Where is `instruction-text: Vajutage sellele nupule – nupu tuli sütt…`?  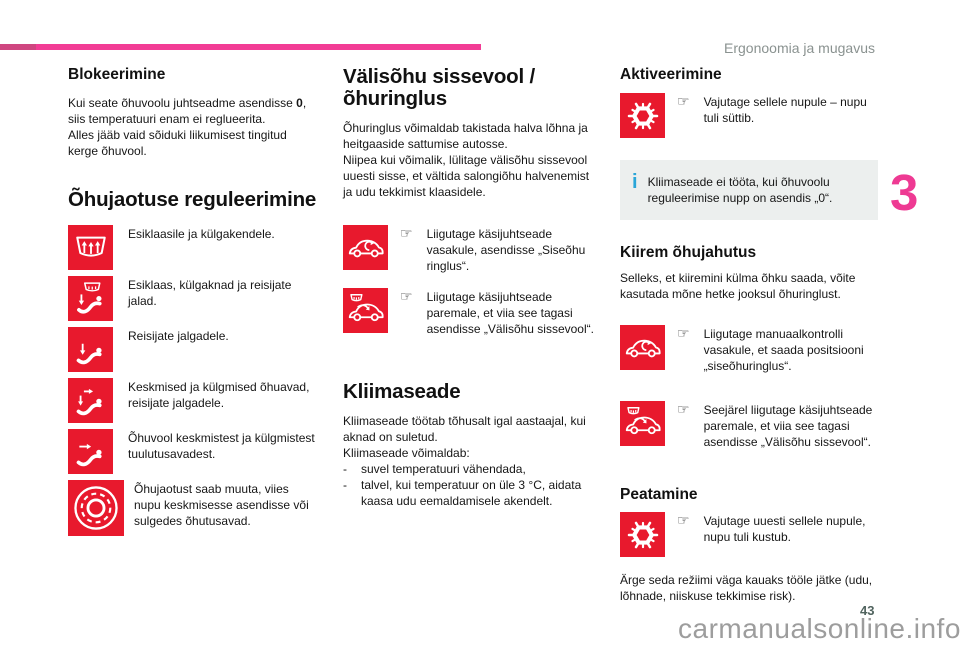 instruction-text: Vajutage sellele nupule – nupu tuli sütt… is located at coordinates (785, 110).